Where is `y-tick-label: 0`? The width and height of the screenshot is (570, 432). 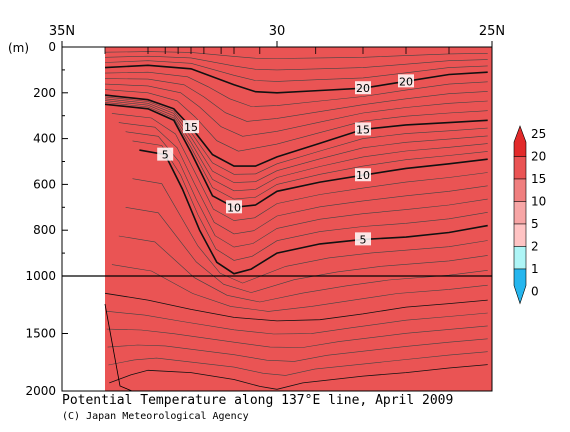 y-tick-label: 0 is located at coordinates (52, 47).